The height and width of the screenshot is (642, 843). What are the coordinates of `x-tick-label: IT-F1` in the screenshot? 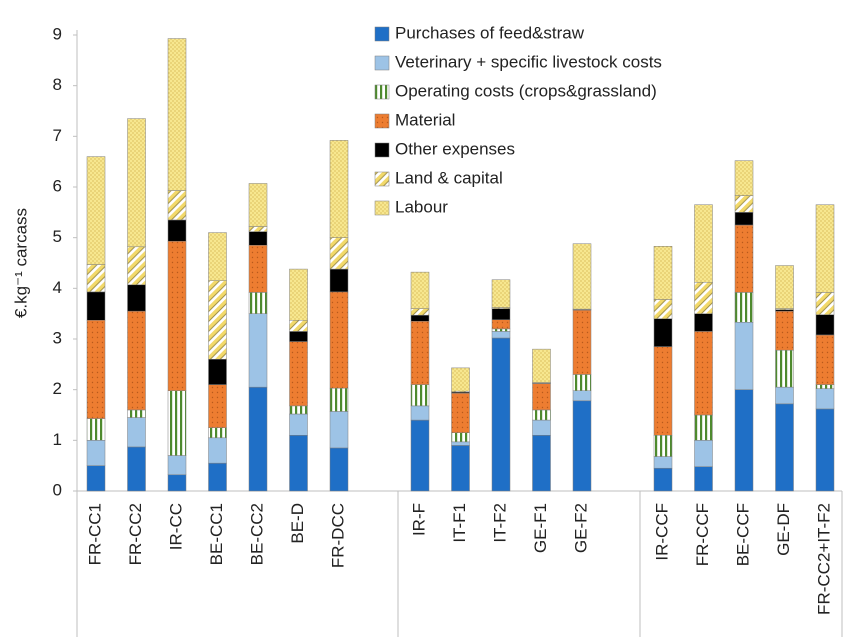 It's located at (459, 523).